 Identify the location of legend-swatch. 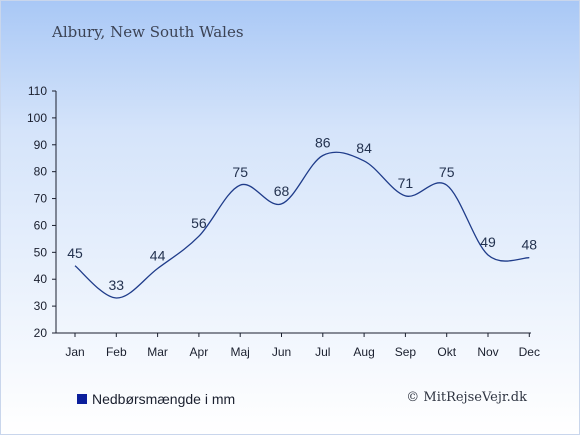
(82, 399).